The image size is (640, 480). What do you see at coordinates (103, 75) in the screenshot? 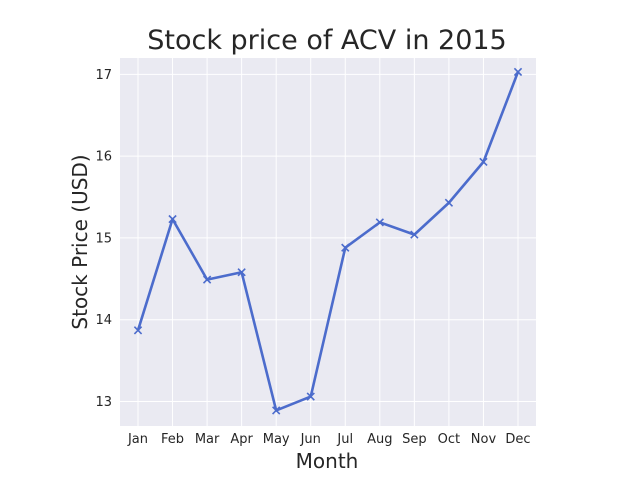
I see `y-tick-label: 17` at bounding box center [103, 75].